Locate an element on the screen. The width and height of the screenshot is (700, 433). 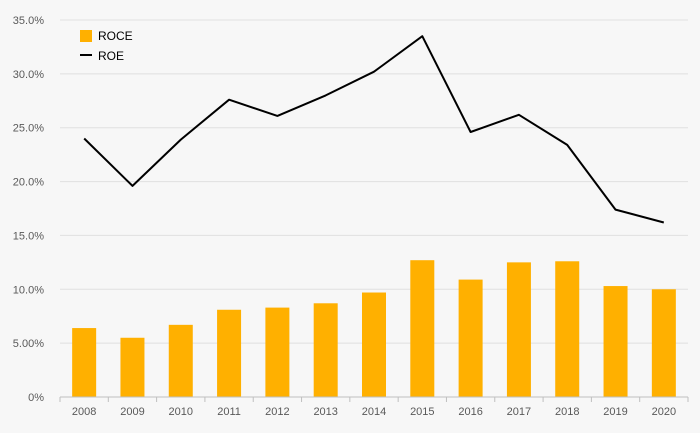
x-tick-label: 2011 is located at coordinates (229, 412).